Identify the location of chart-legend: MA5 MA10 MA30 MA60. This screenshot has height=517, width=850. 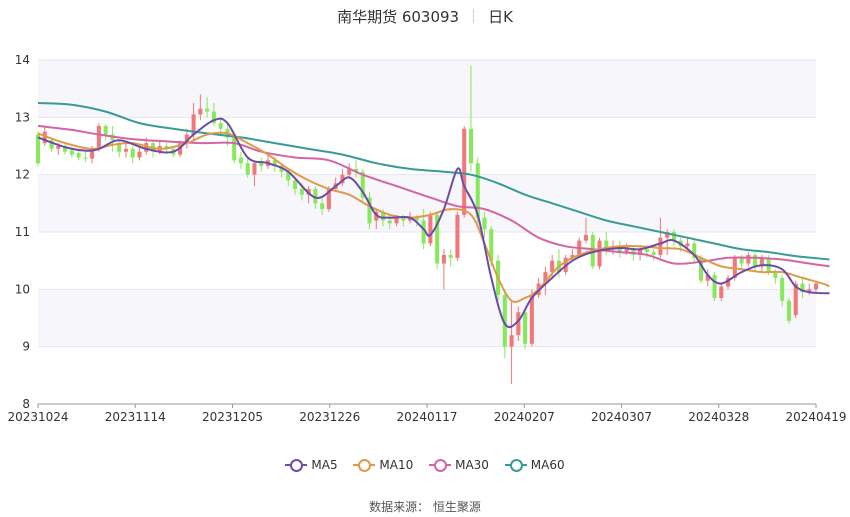
(425, 465).